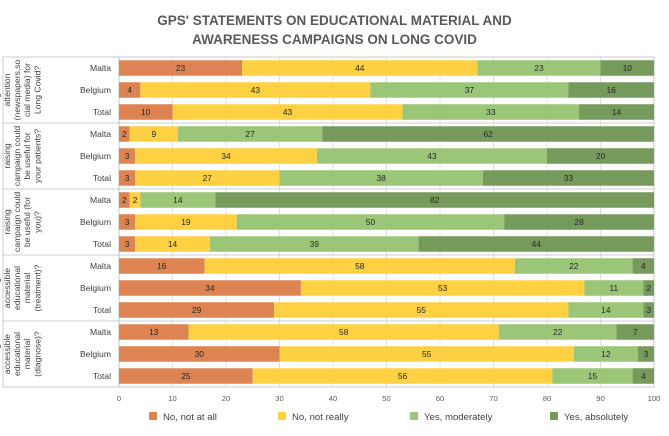 The width and height of the screenshot is (669, 436). I want to click on group-label-line: be useful (for, so click(27, 222).